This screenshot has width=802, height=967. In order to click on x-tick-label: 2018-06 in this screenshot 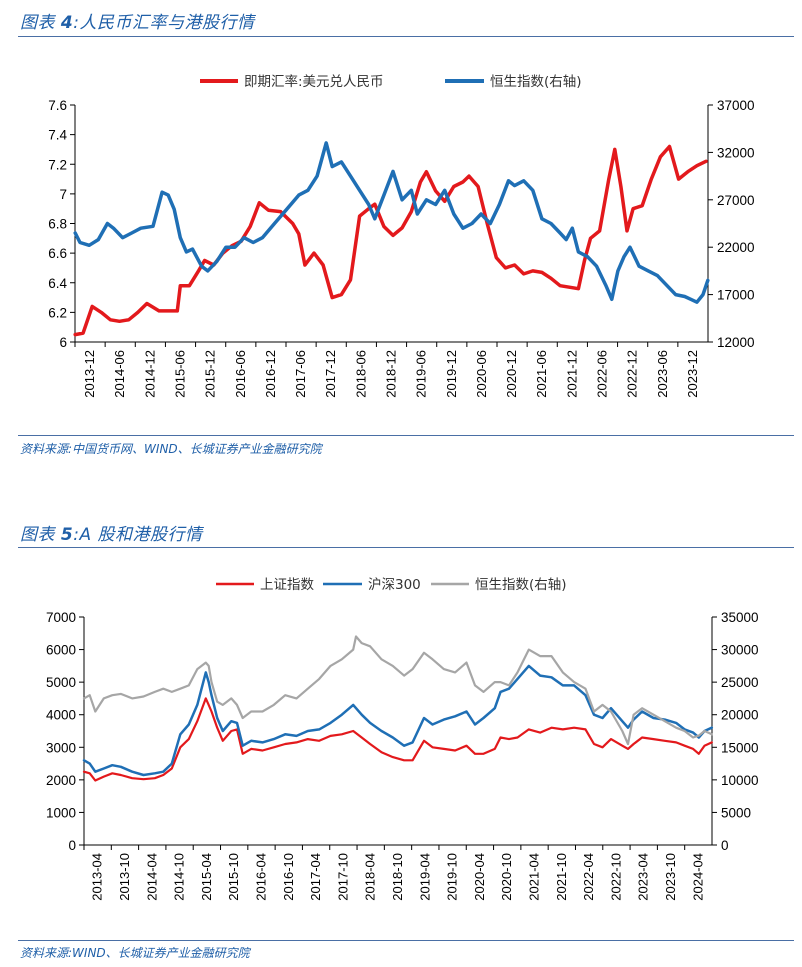, I will do `click(360, 374)`.